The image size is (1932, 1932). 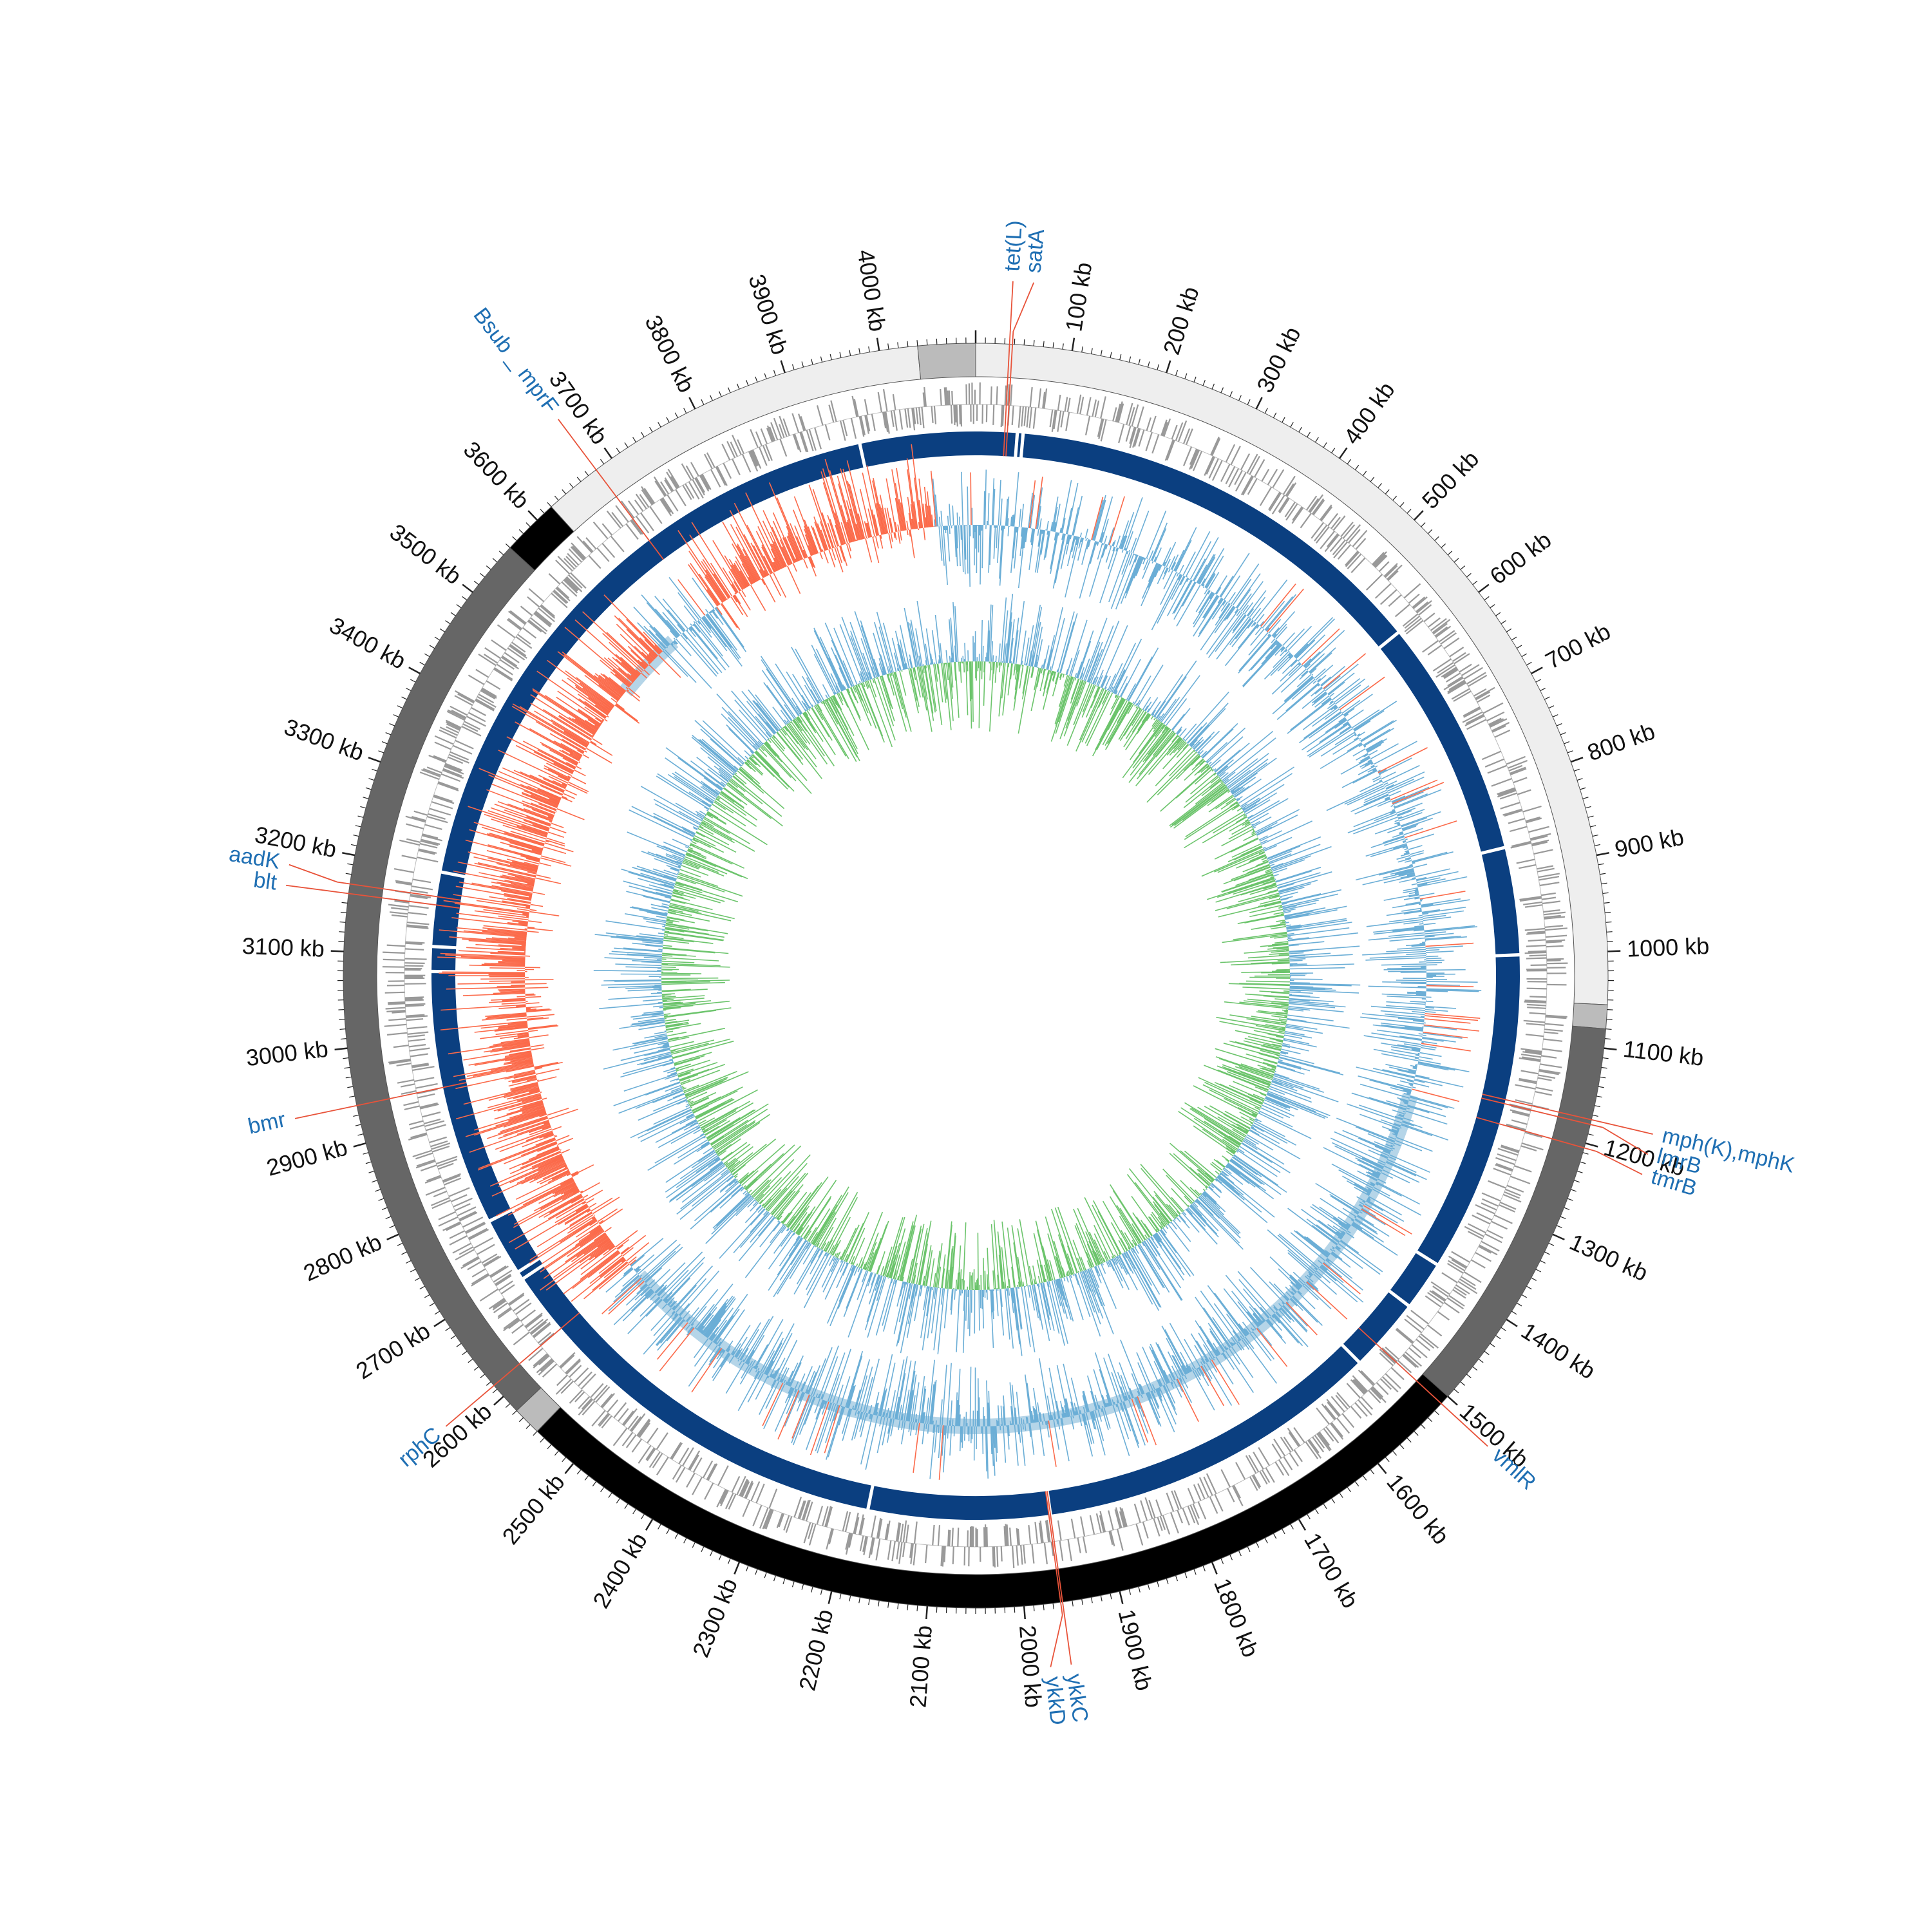 What do you see at coordinates (1369, 413) in the screenshot?
I see `tick-label: 400 kb` at bounding box center [1369, 413].